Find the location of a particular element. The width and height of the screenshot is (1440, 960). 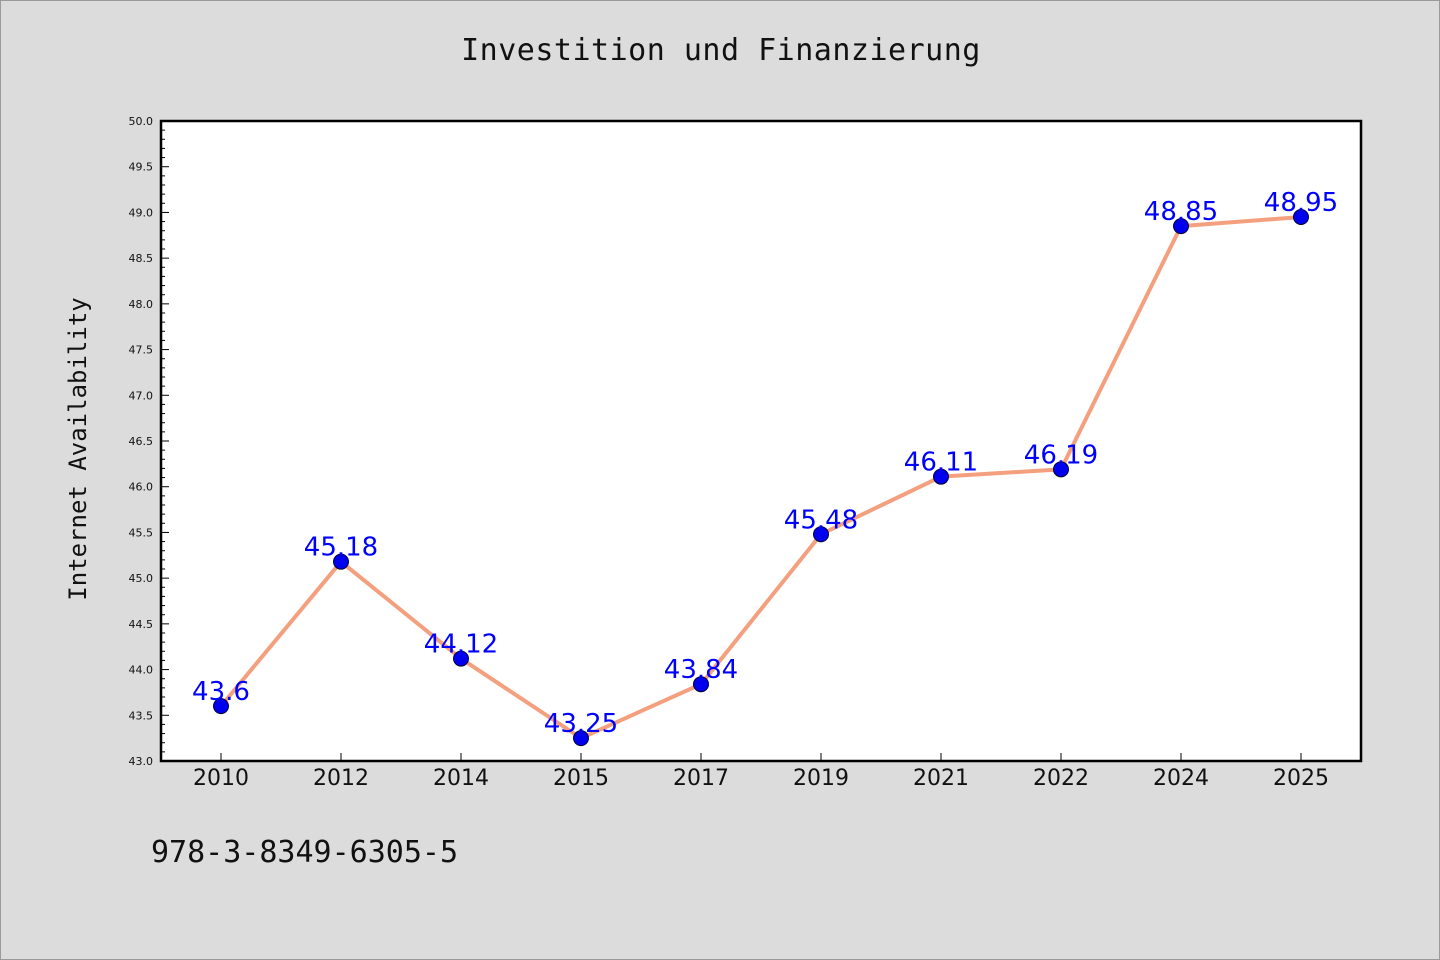

isbn-footnote: 978-3-8349-6305-5 is located at coordinates (305, 852).